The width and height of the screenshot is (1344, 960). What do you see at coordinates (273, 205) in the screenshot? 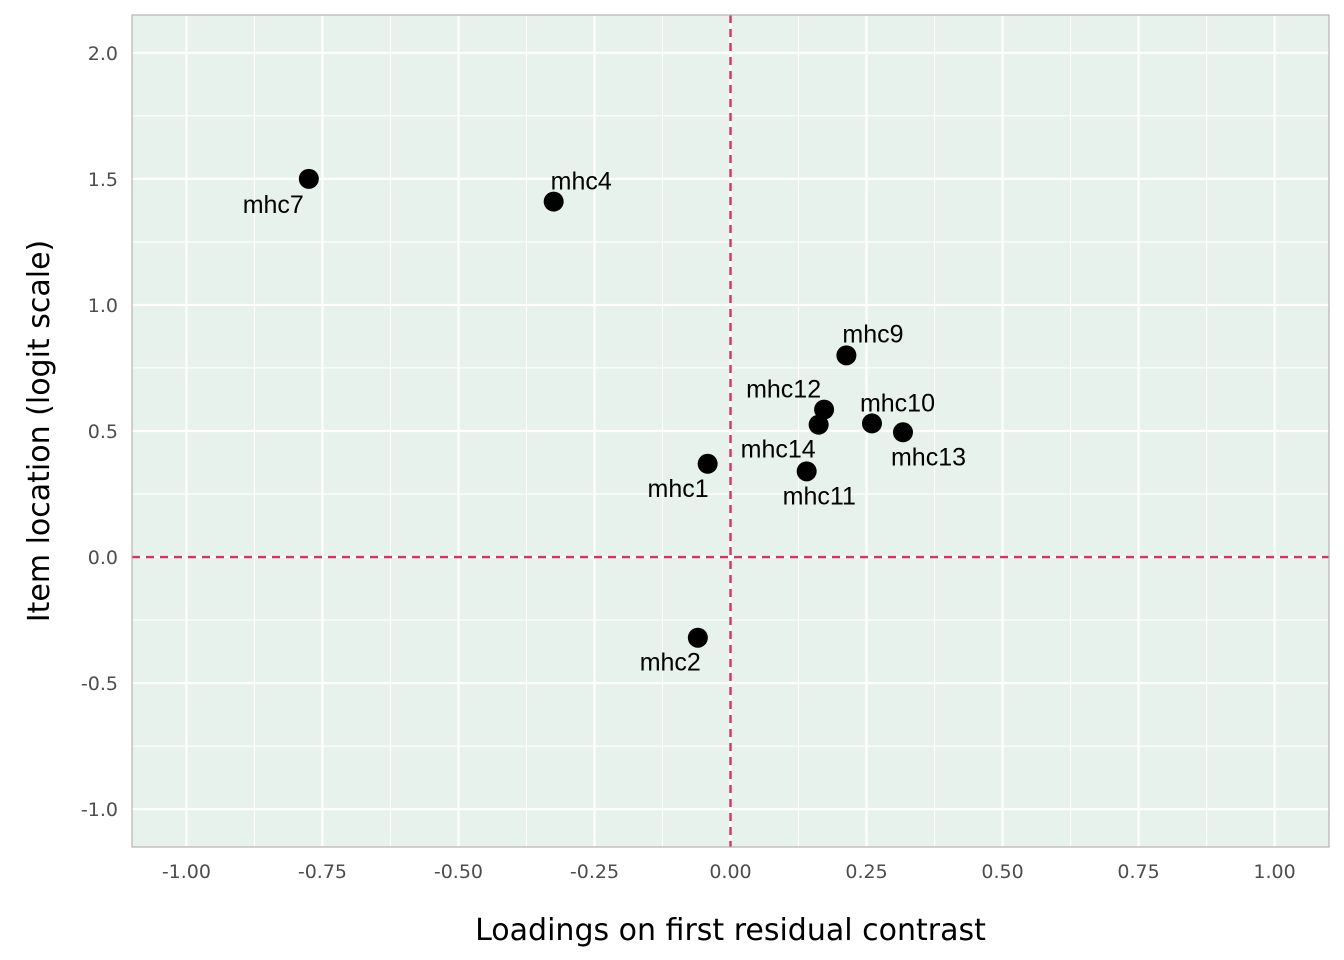
I see `point-label-mhc7: mhc7` at bounding box center [273, 205].